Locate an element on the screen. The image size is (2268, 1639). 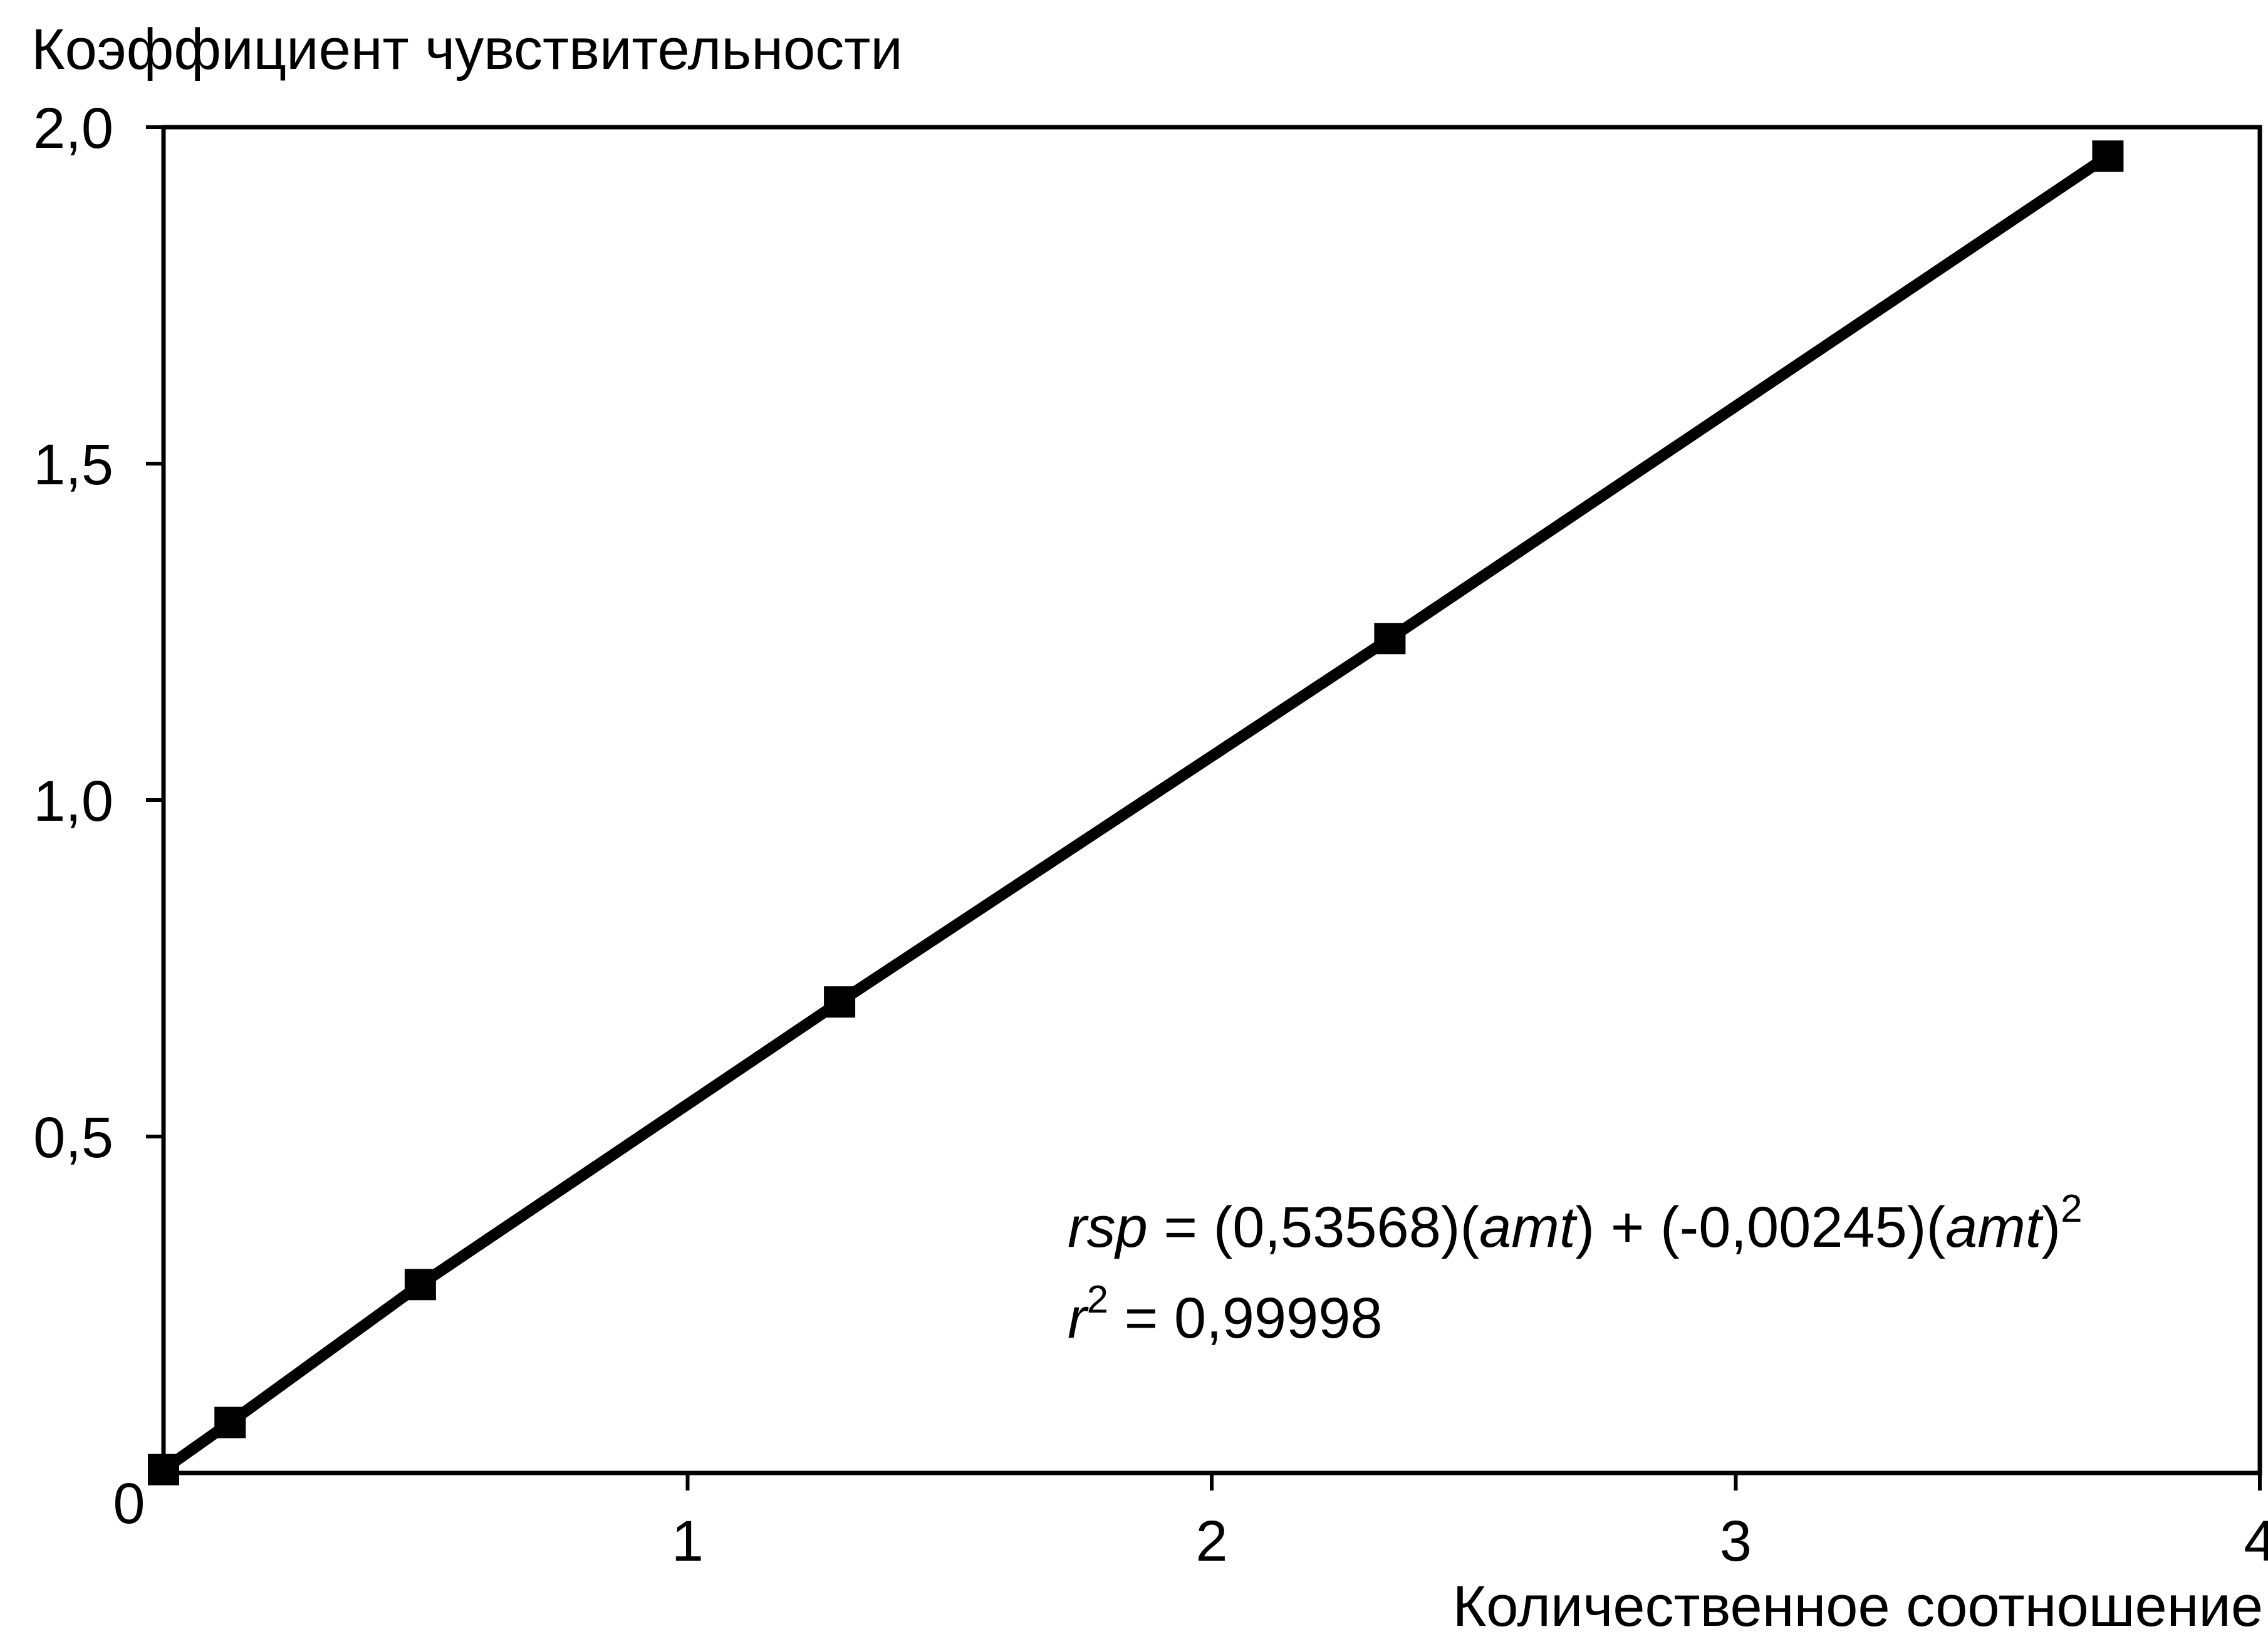
y-axis-title: Коэффициент чувствительности is located at coordinates (467, 49).